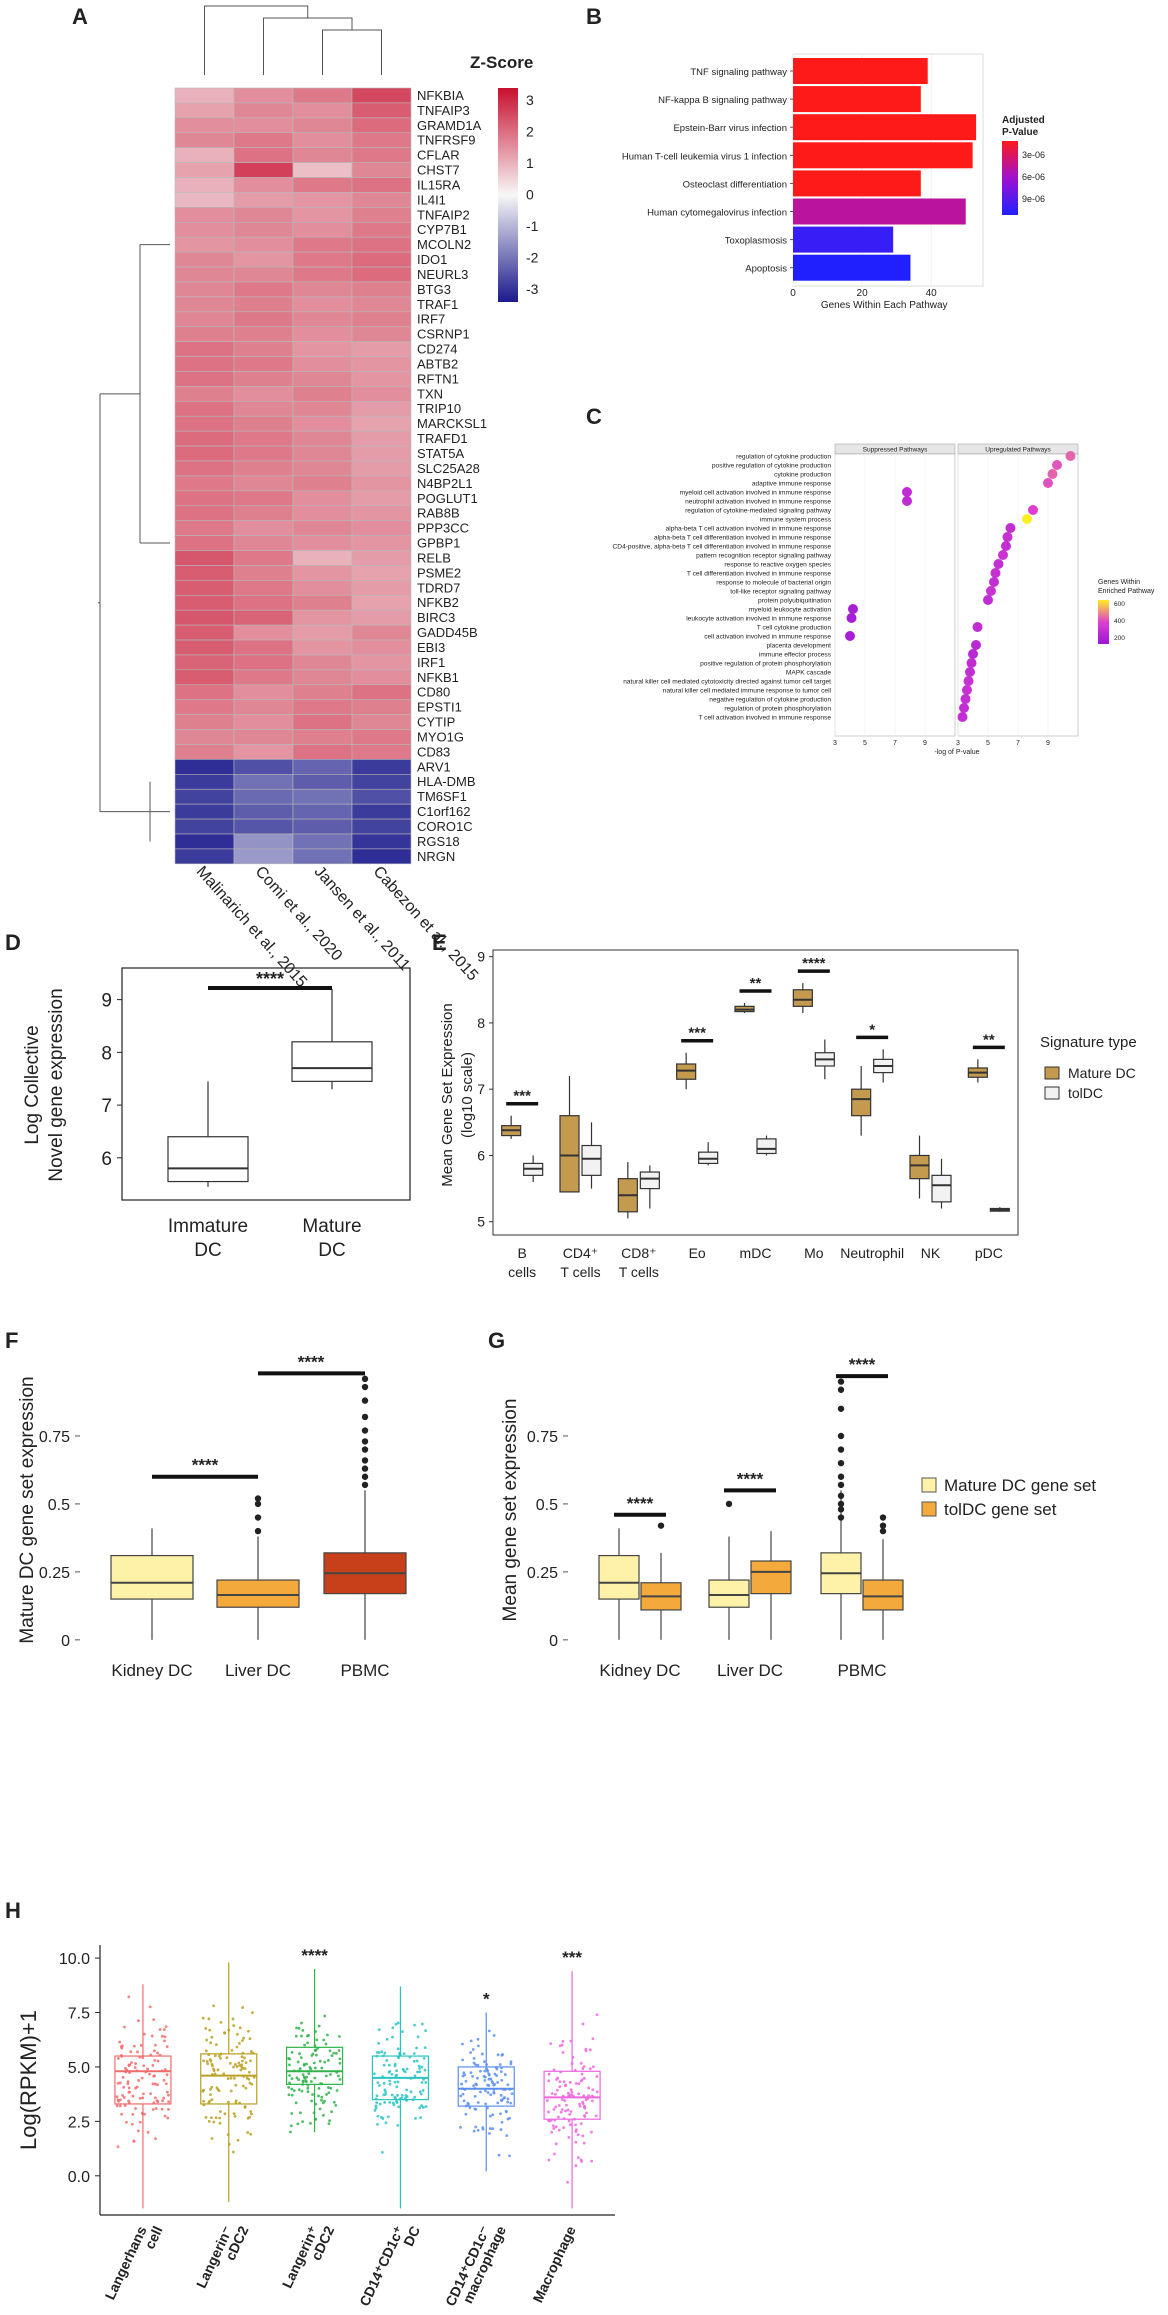  I want to click on x-tick-label: CD4⁺, so click(580, 1253).